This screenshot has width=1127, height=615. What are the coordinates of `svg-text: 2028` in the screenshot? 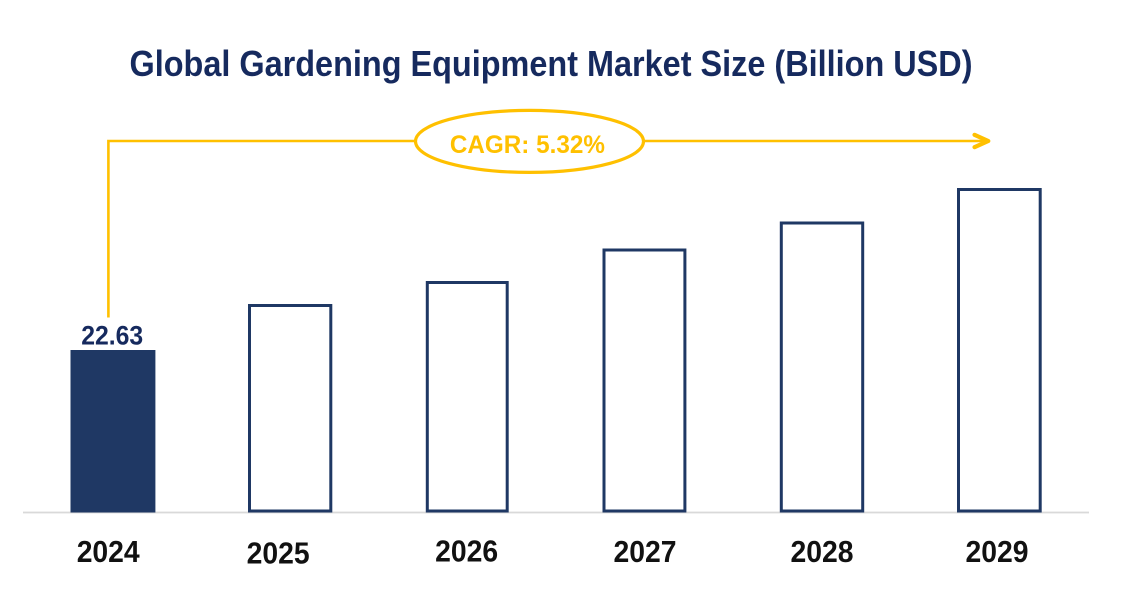 It's located at (822, 551).